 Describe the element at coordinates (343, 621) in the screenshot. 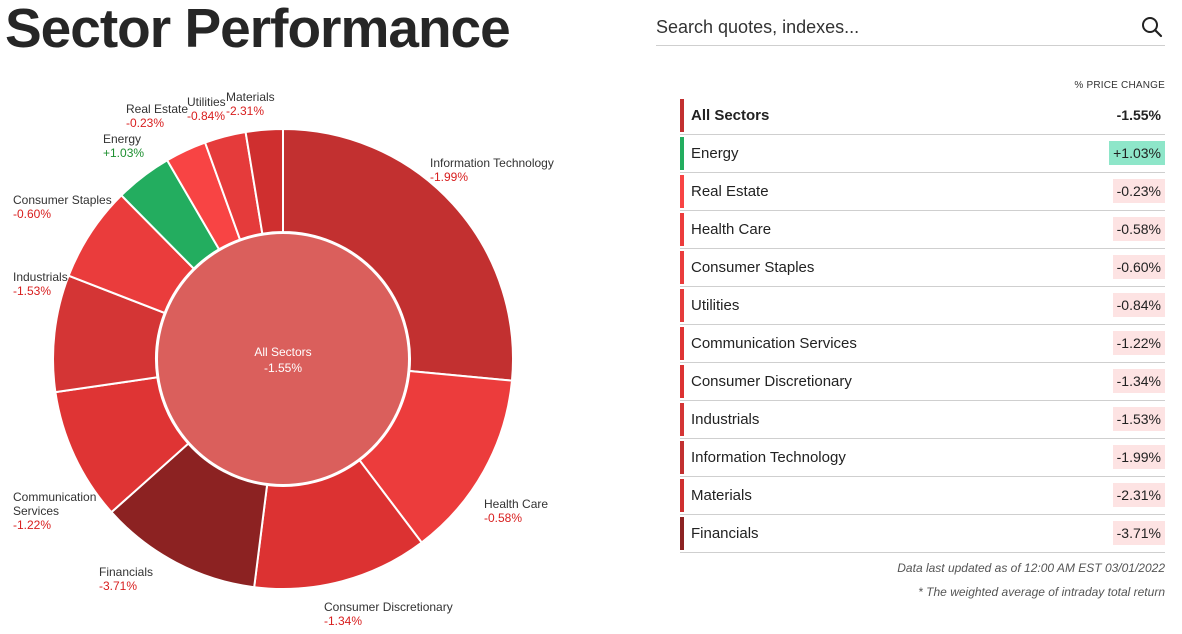

I see `slice-value-consumer-discretionary: -1.34%` at that location.